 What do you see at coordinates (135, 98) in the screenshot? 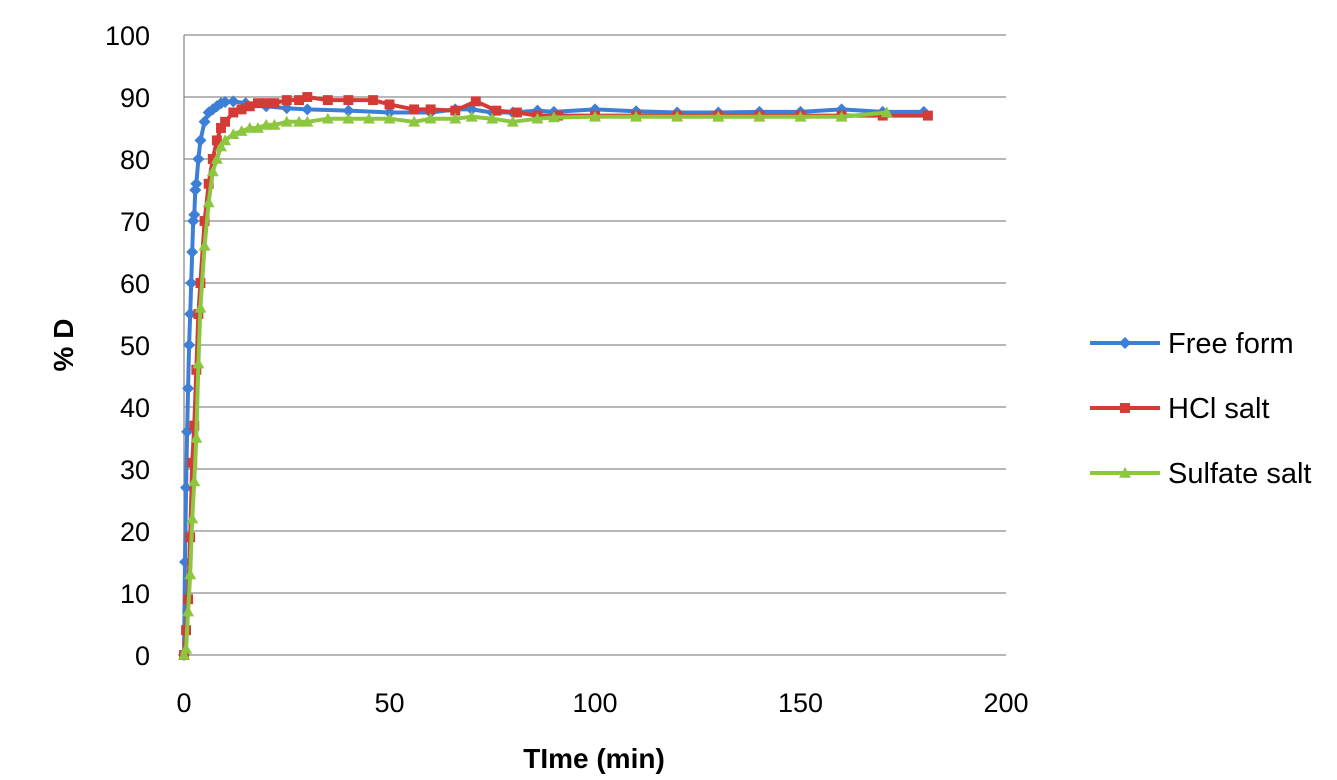
I see `y-tick-label: 90` at bounding box center [135, 98].